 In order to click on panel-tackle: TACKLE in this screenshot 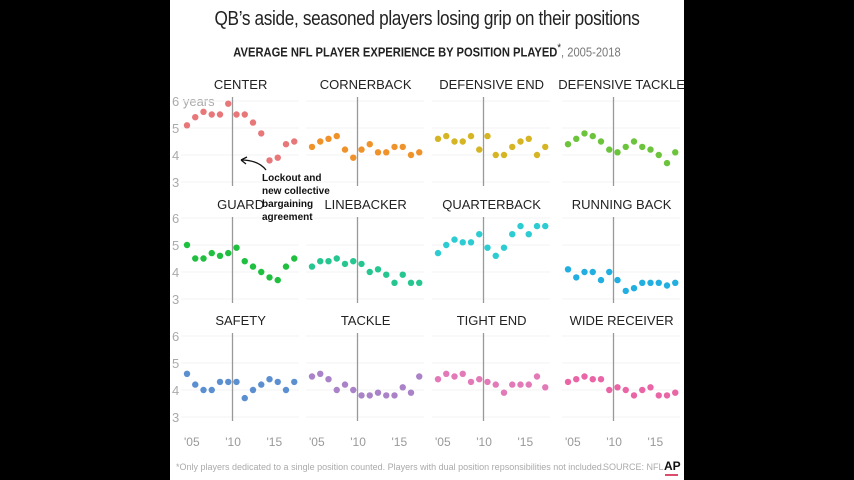, I will do `click(365, 367)`.